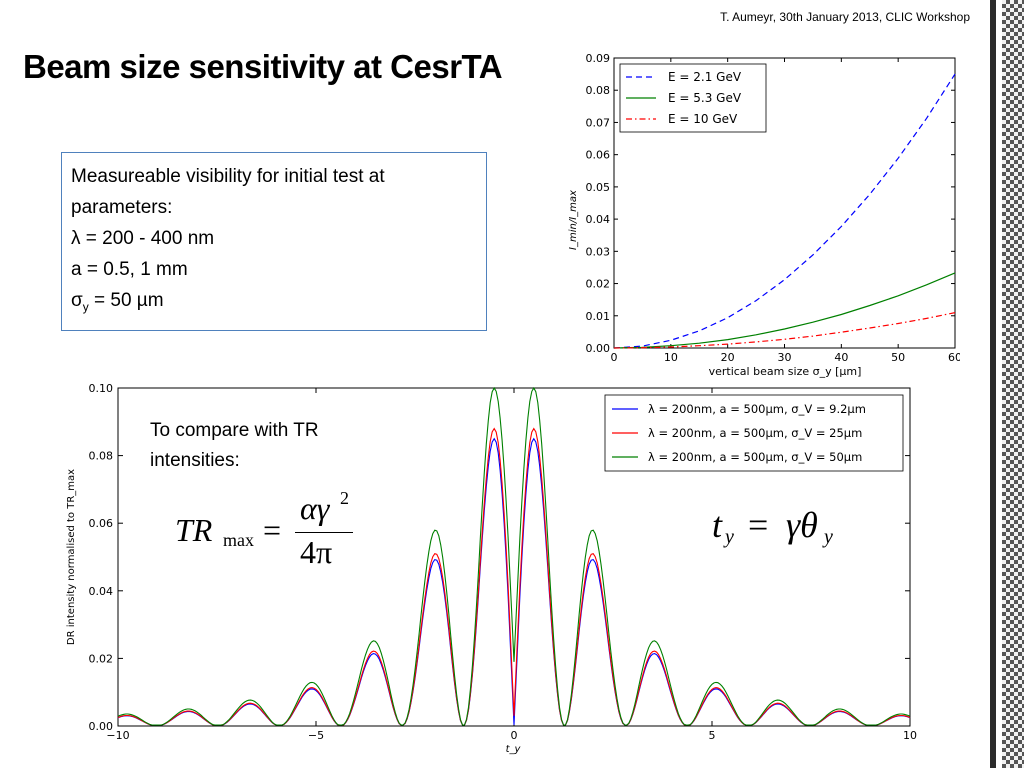 The width and height of the screenshot is (1024, 773). I want to click on chart1-xtick-label: 0, so click(614, 357).